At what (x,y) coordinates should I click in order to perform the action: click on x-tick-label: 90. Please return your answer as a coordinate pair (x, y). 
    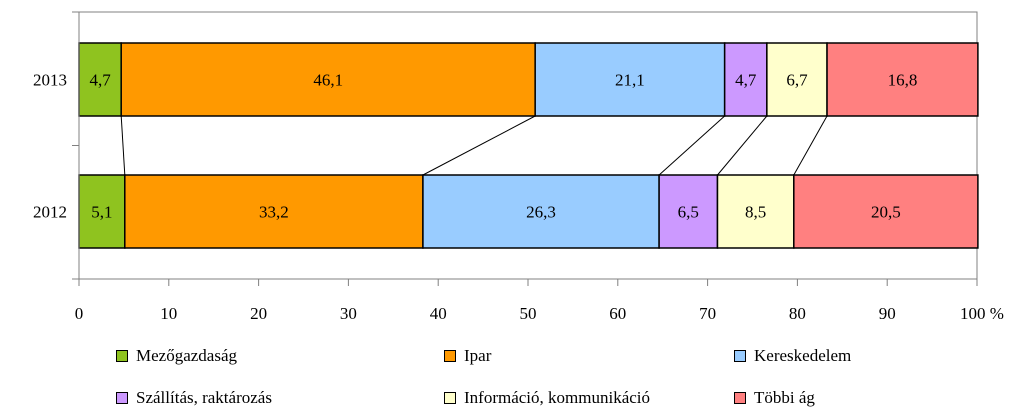
    Looking at the image, I should click on (887, 313).